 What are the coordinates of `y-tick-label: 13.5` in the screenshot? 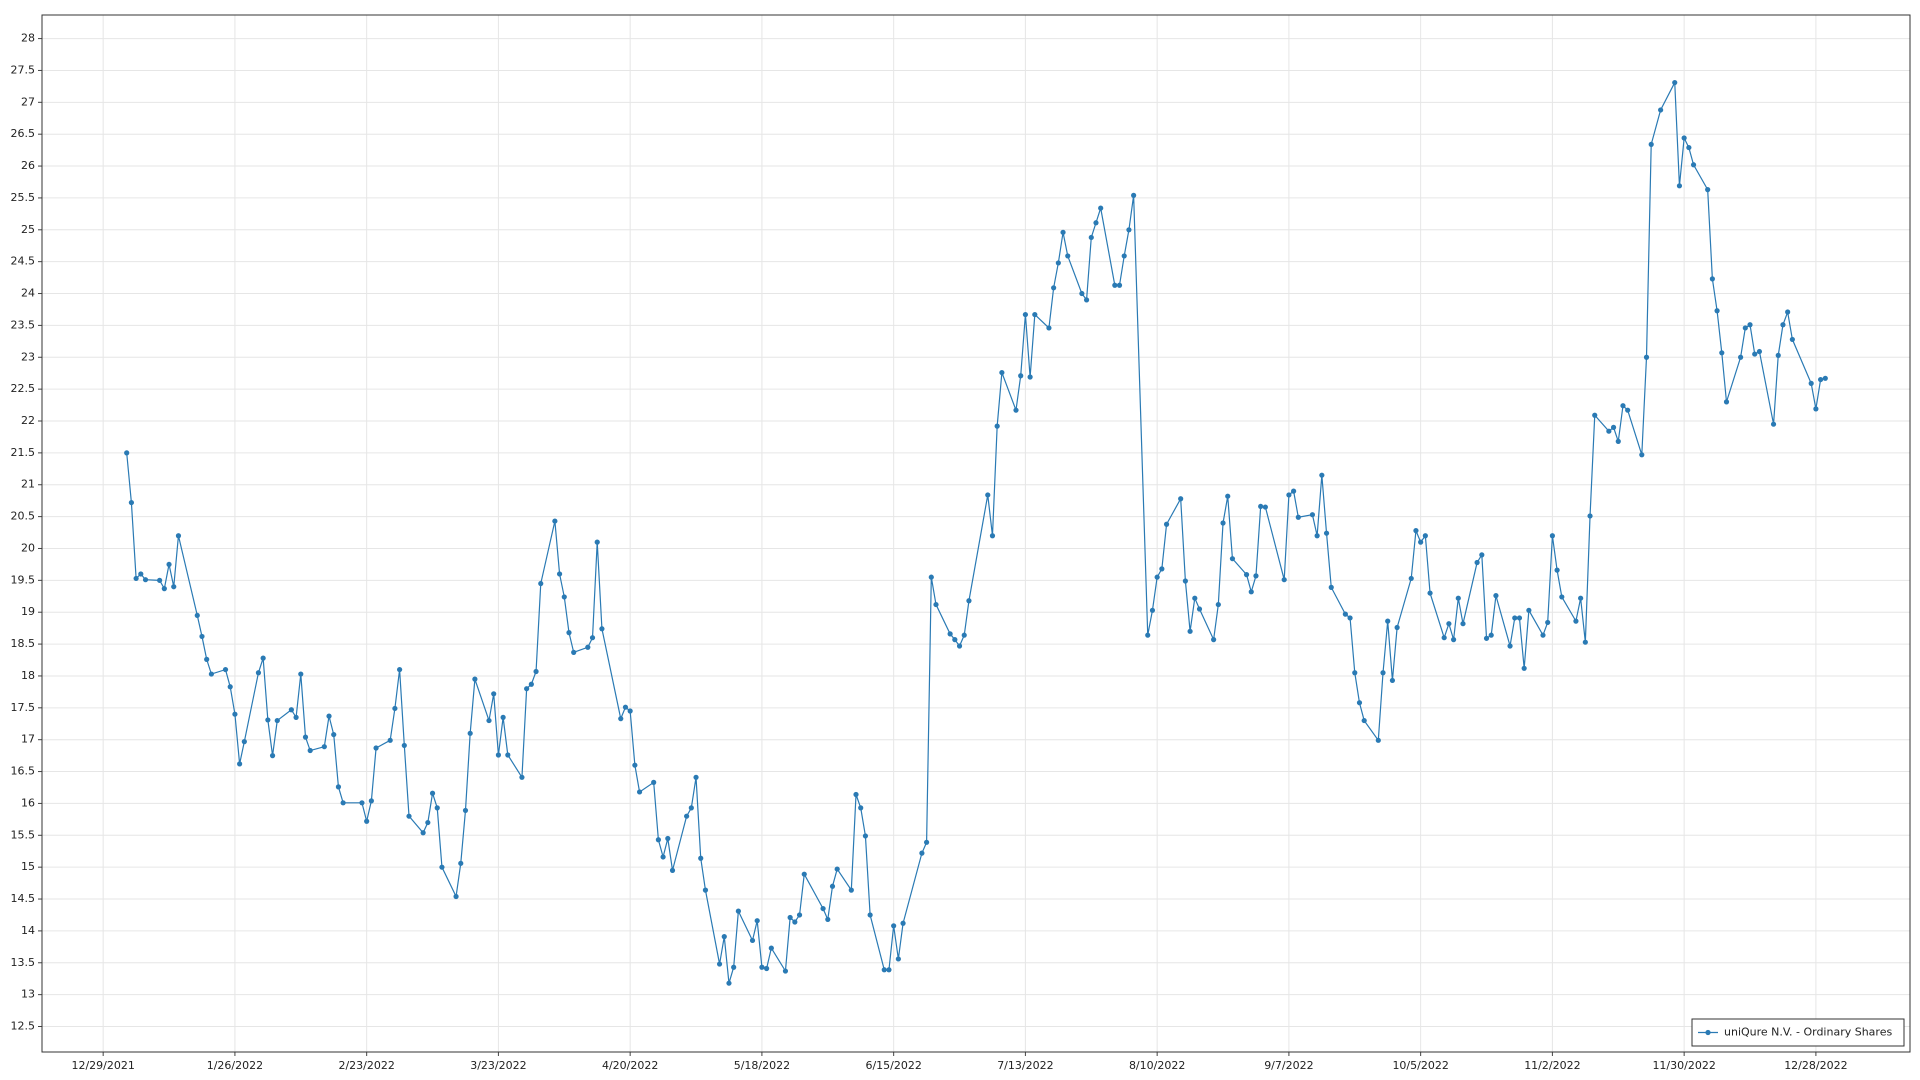 It's located at (23, 962).